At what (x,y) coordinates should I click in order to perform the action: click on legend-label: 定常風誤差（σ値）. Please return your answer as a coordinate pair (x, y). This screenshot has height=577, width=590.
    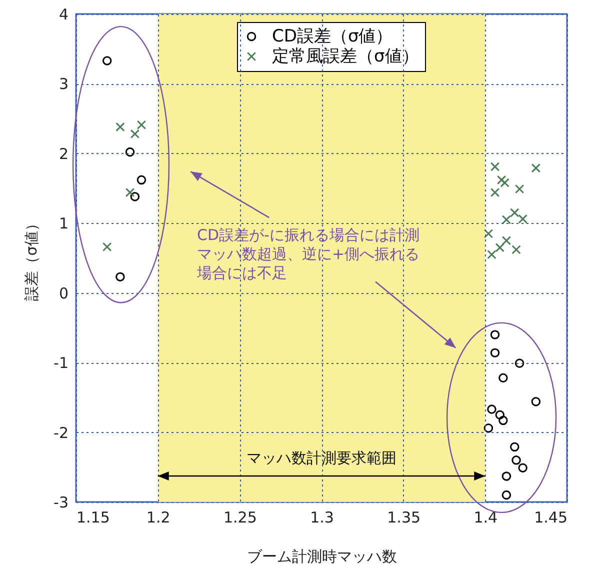
    Looking at the image, I should click on (345, 56).